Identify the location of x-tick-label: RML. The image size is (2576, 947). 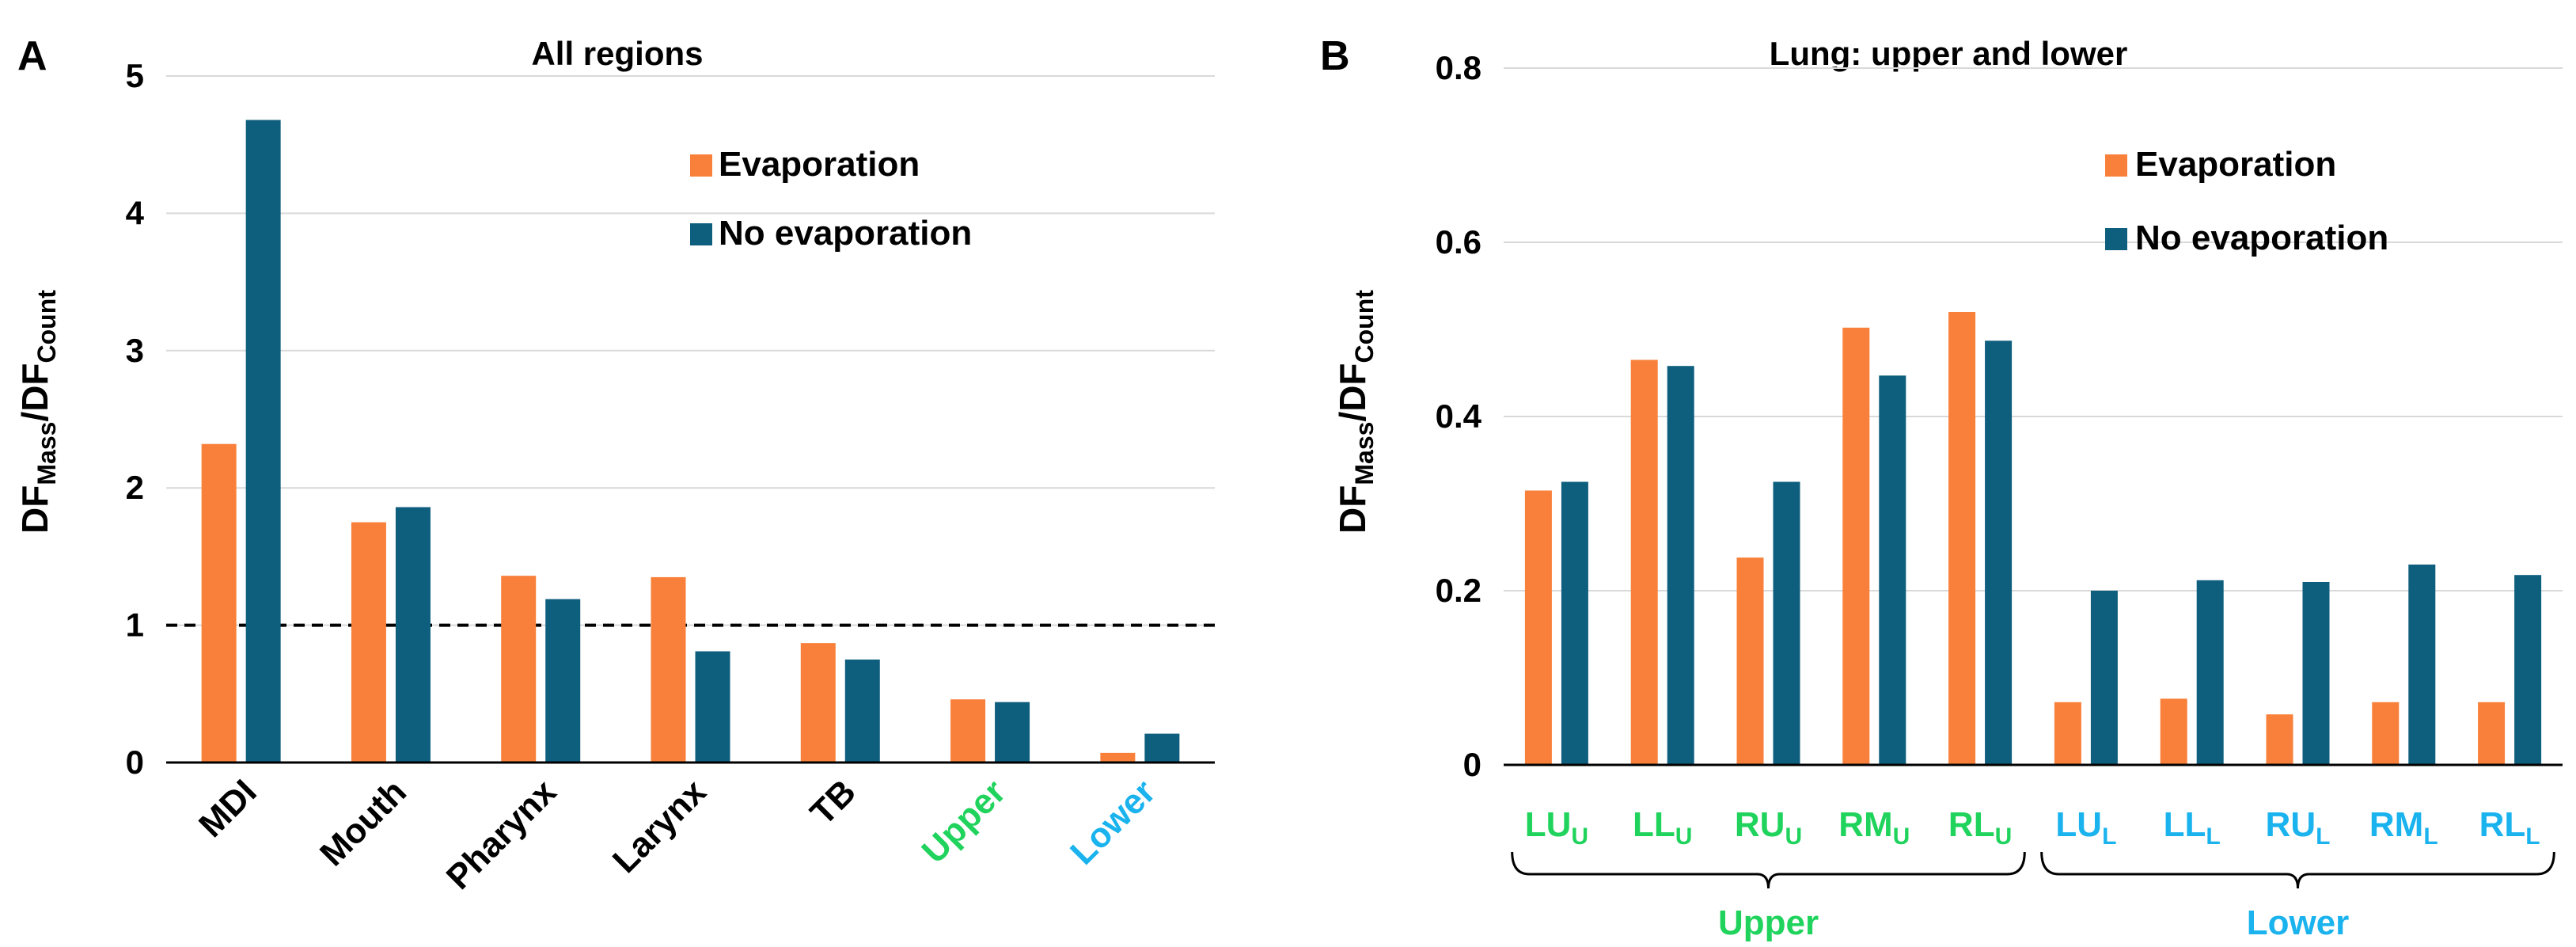
(2403, 827).